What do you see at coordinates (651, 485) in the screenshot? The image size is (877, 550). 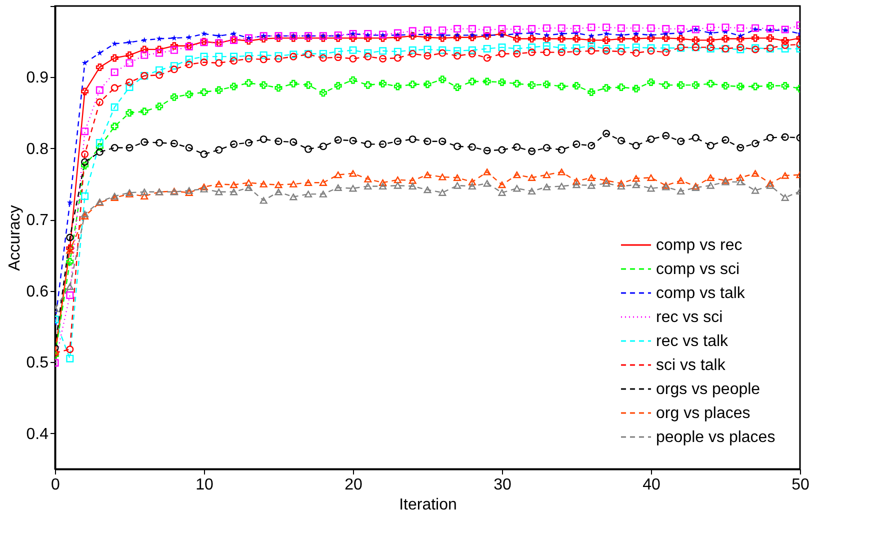 I see `x-tick-label: 40` at bounding box center [651, 485].